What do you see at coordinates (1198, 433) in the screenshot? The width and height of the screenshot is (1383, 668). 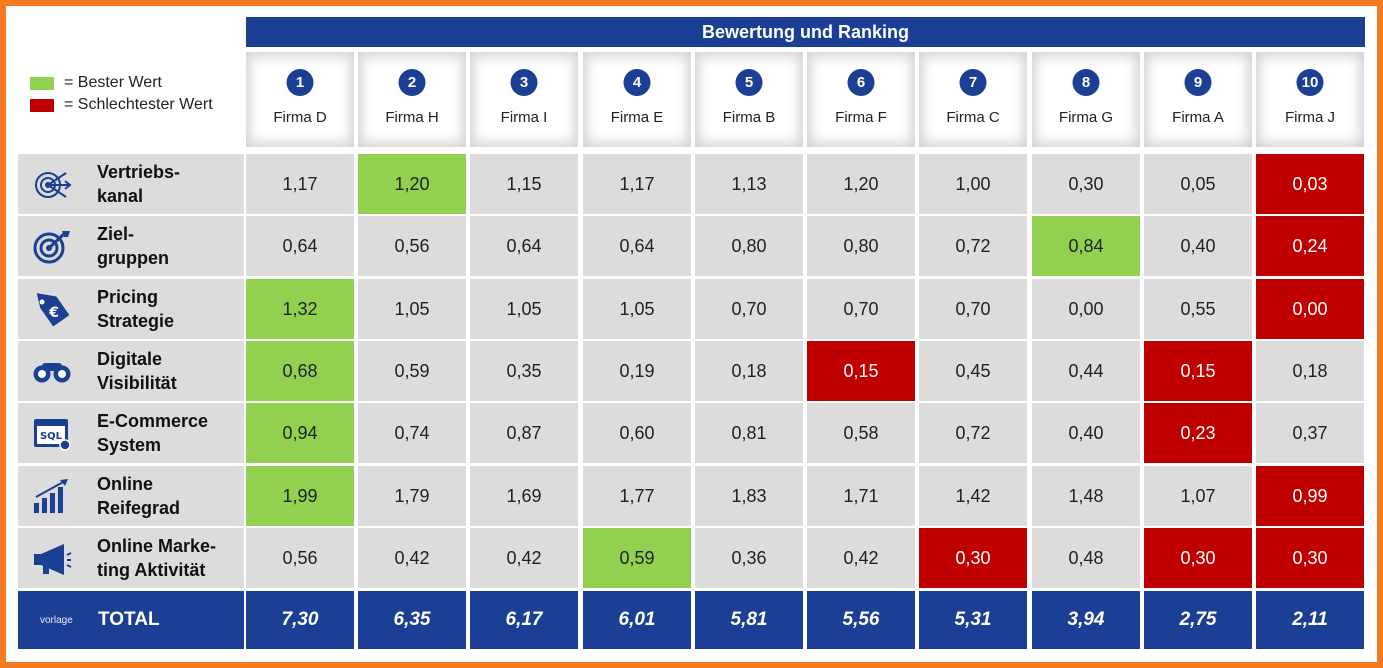 I see `score-cell-worst: 0,23` at bounding box center [1198, 433].